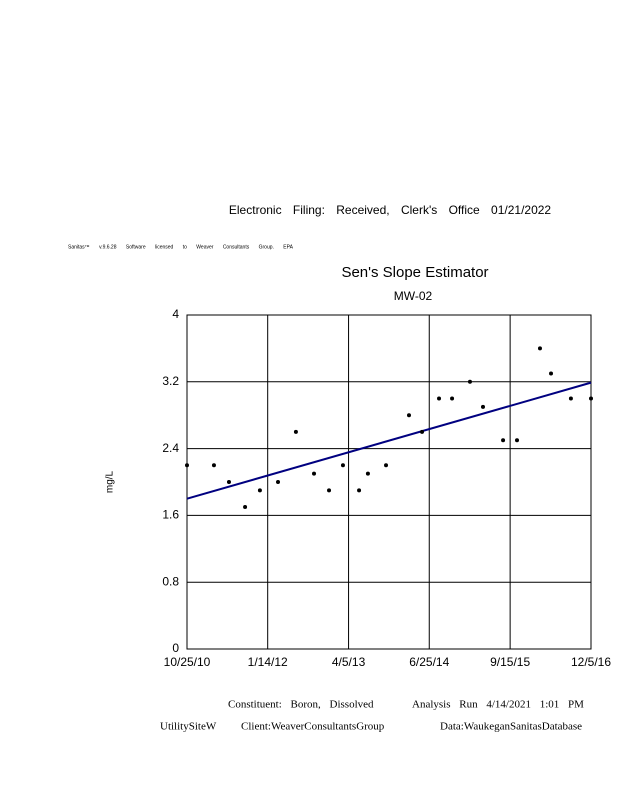 This screenshot has width=618, height=800. I want to click on y-tick-label: 0.8, so click(170, 581).